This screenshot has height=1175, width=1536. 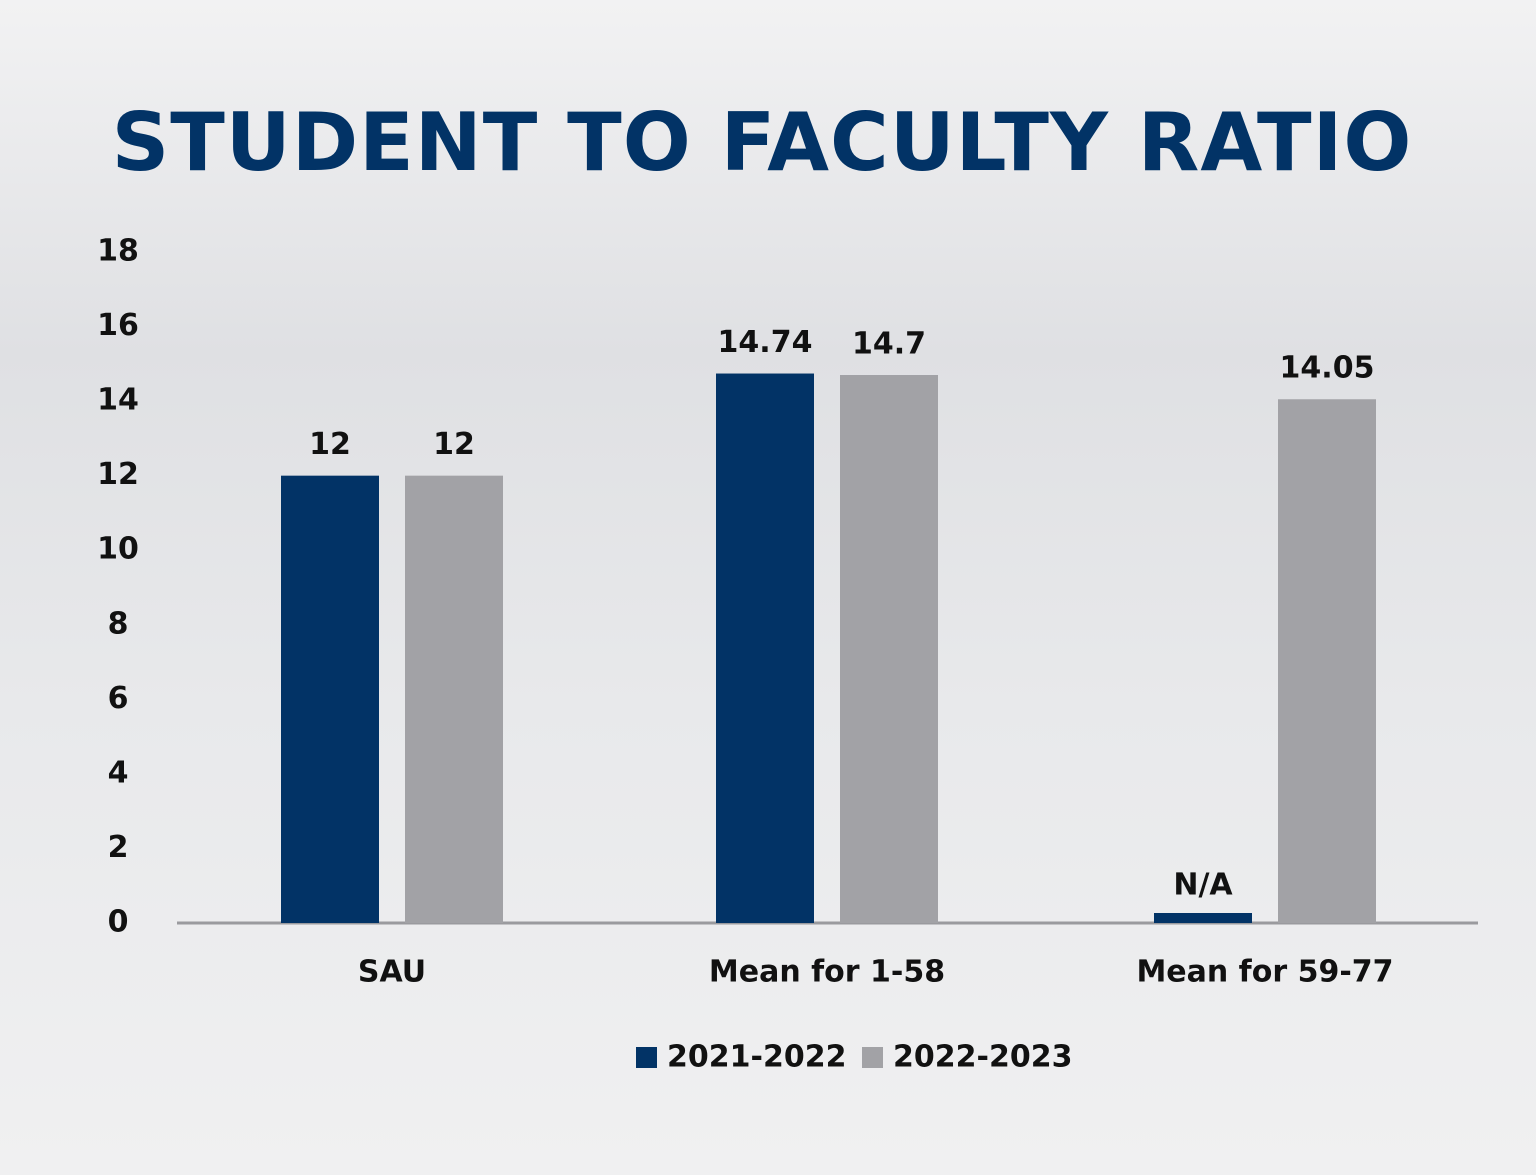 I want to click on y-tick-label: 6, so click(x=118, y=698).